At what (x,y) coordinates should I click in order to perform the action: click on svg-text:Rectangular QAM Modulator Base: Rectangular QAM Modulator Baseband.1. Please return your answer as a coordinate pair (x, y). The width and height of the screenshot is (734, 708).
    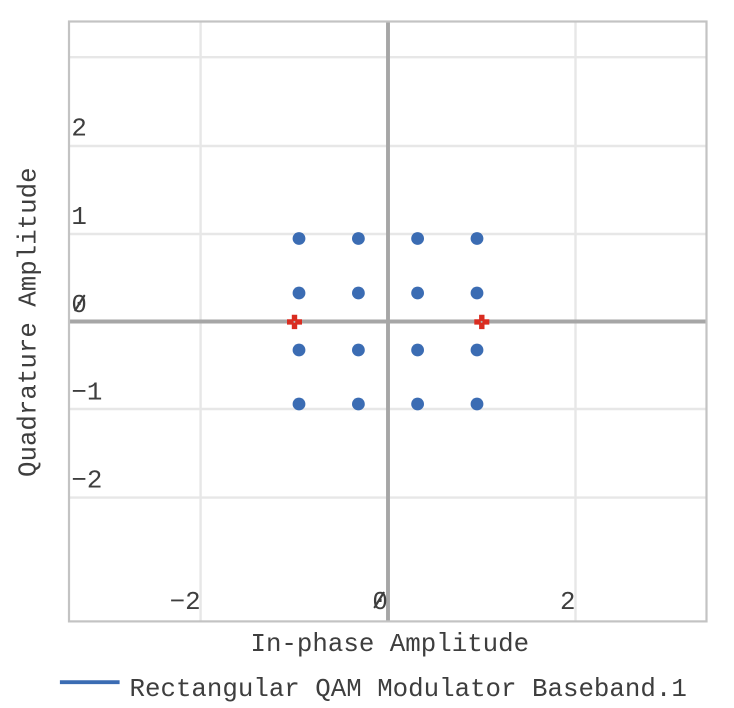
    Looking at the image, I should click on (408, 689).